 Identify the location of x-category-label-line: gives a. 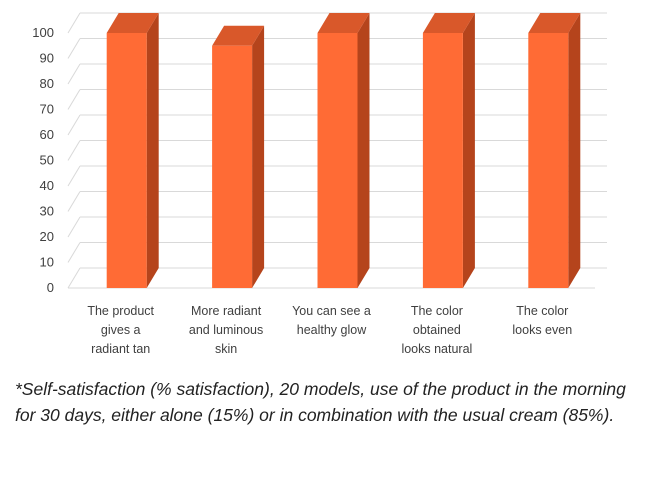
(121, 330).